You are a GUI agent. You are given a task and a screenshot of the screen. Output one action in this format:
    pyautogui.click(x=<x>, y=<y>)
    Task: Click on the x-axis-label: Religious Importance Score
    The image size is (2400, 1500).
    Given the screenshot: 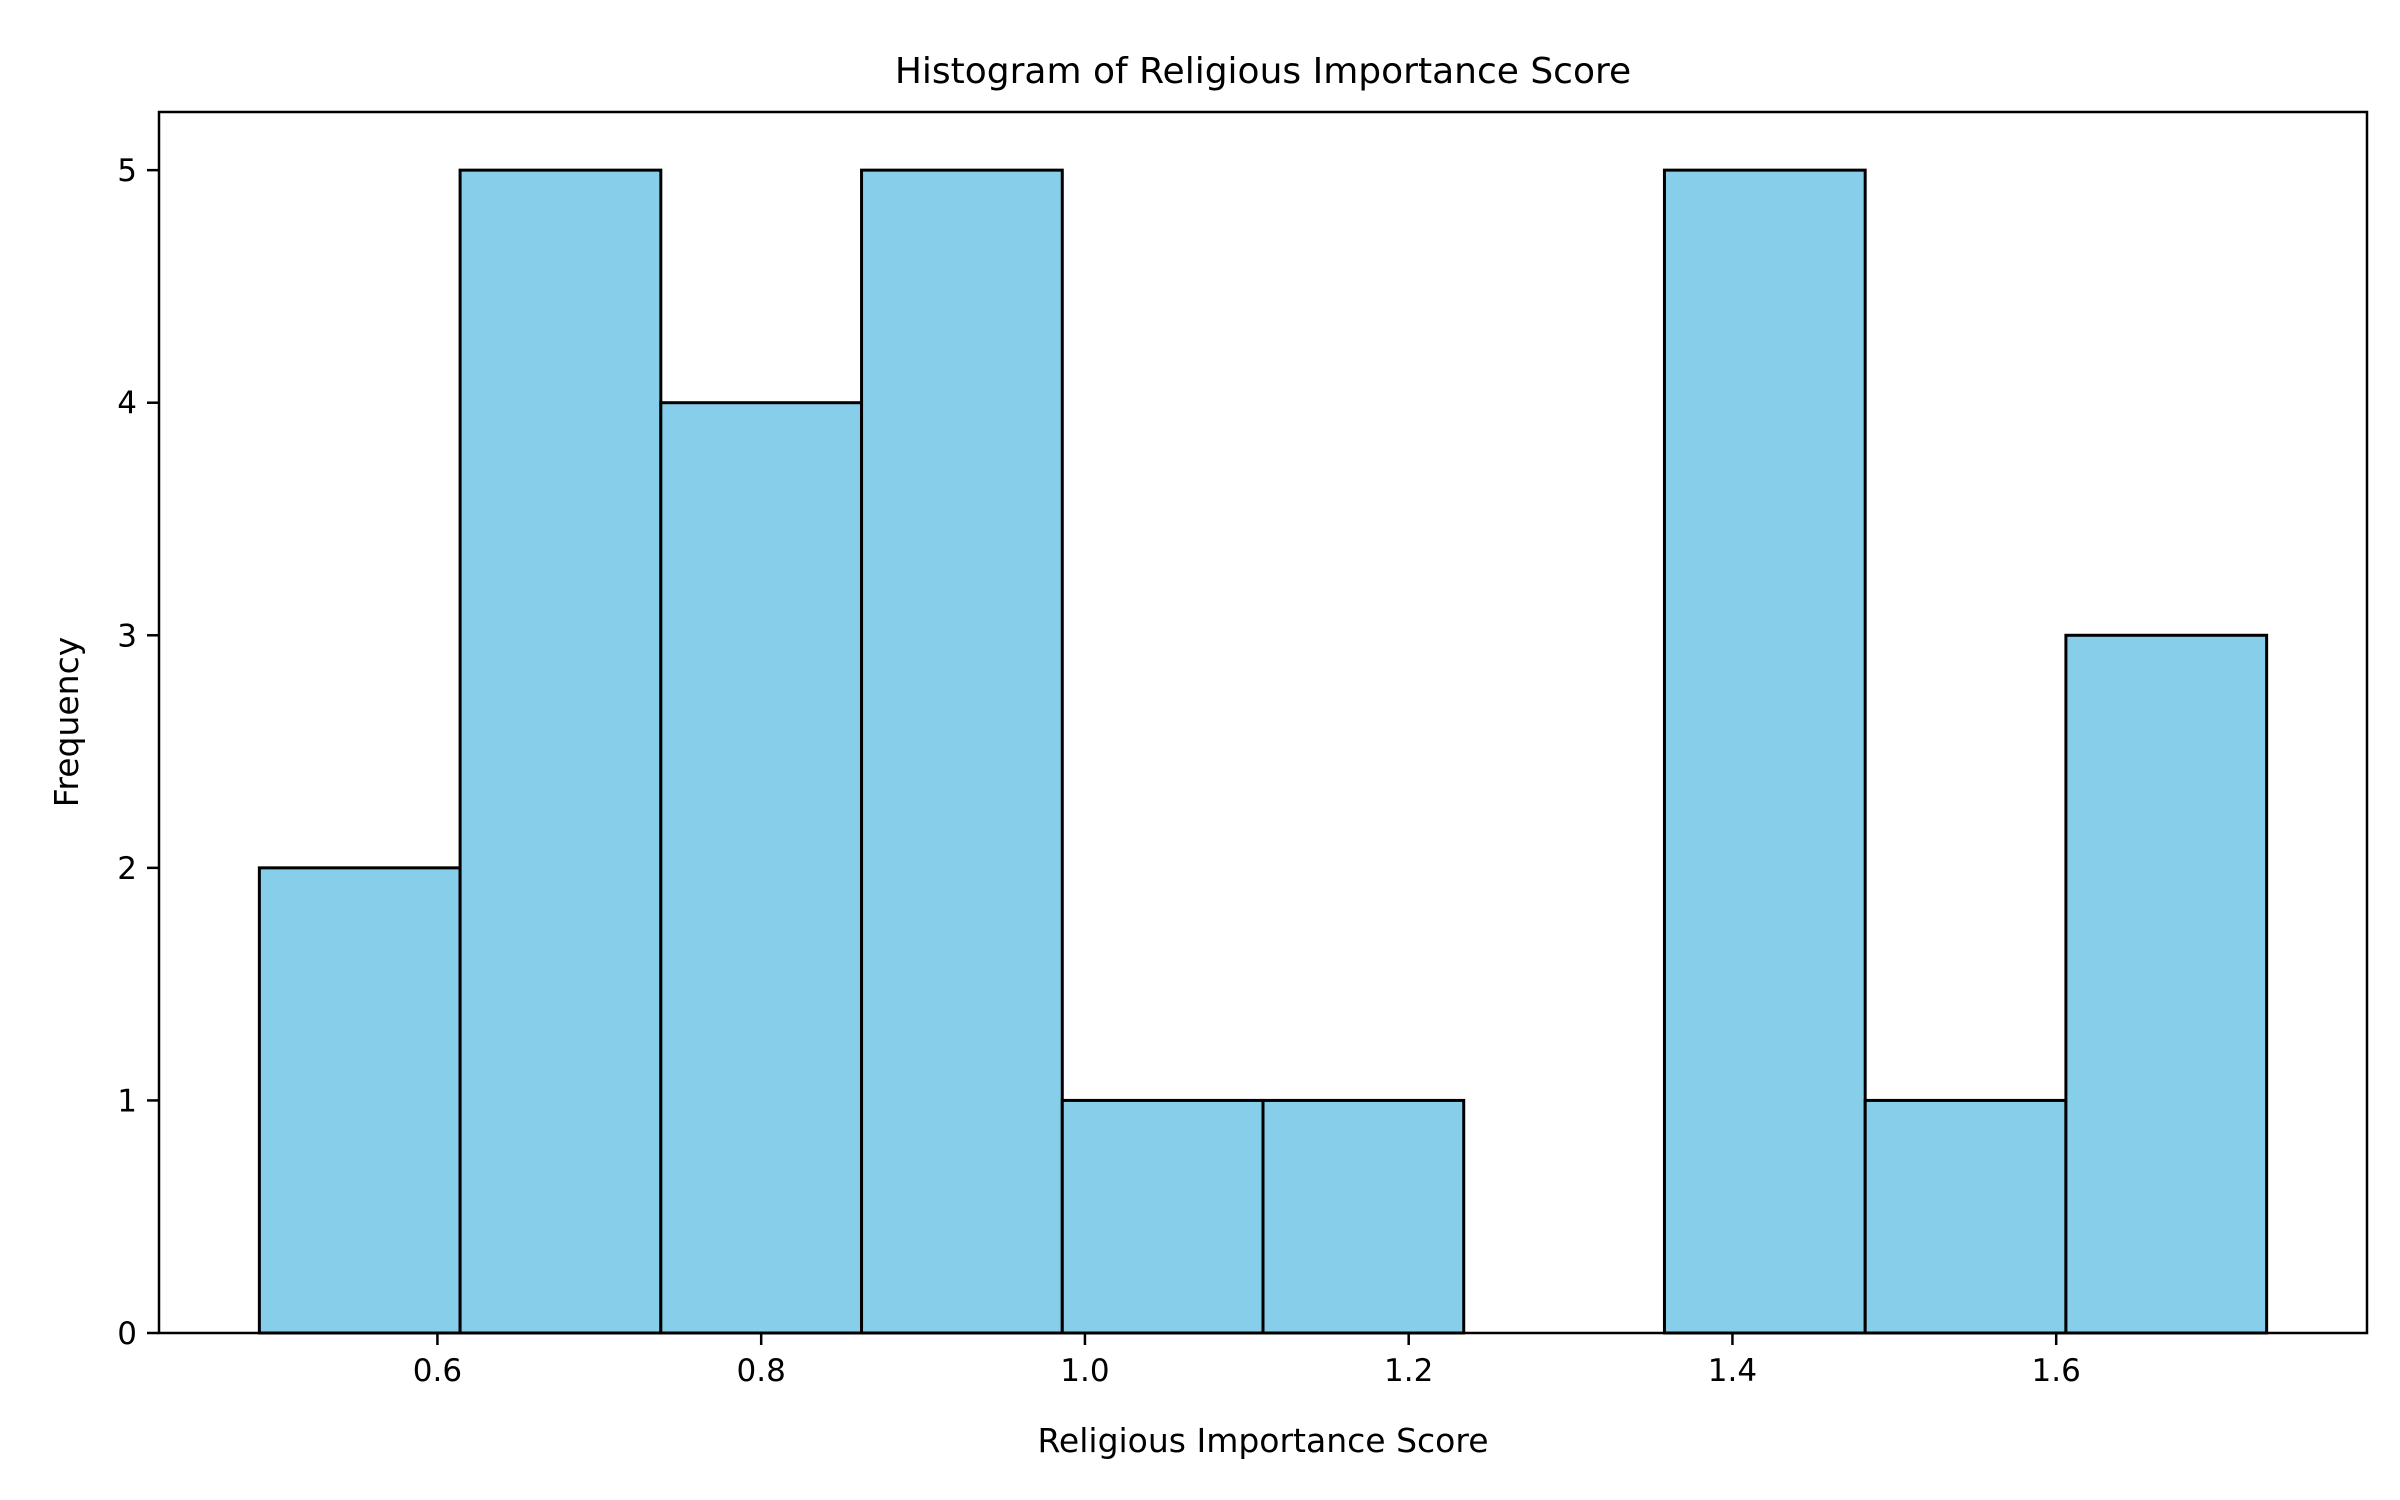 What is the action you would take?
    pyautogui.click(x=1262, y=1440)
    